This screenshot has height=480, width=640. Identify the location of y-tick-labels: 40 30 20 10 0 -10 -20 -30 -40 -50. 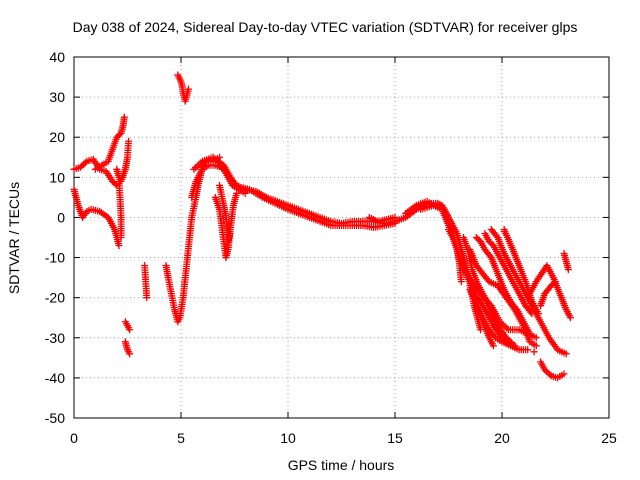
(55, 237).